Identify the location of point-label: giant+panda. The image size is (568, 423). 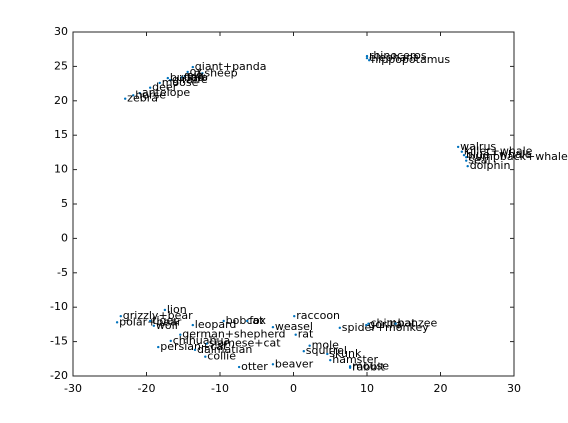
(231, 66).